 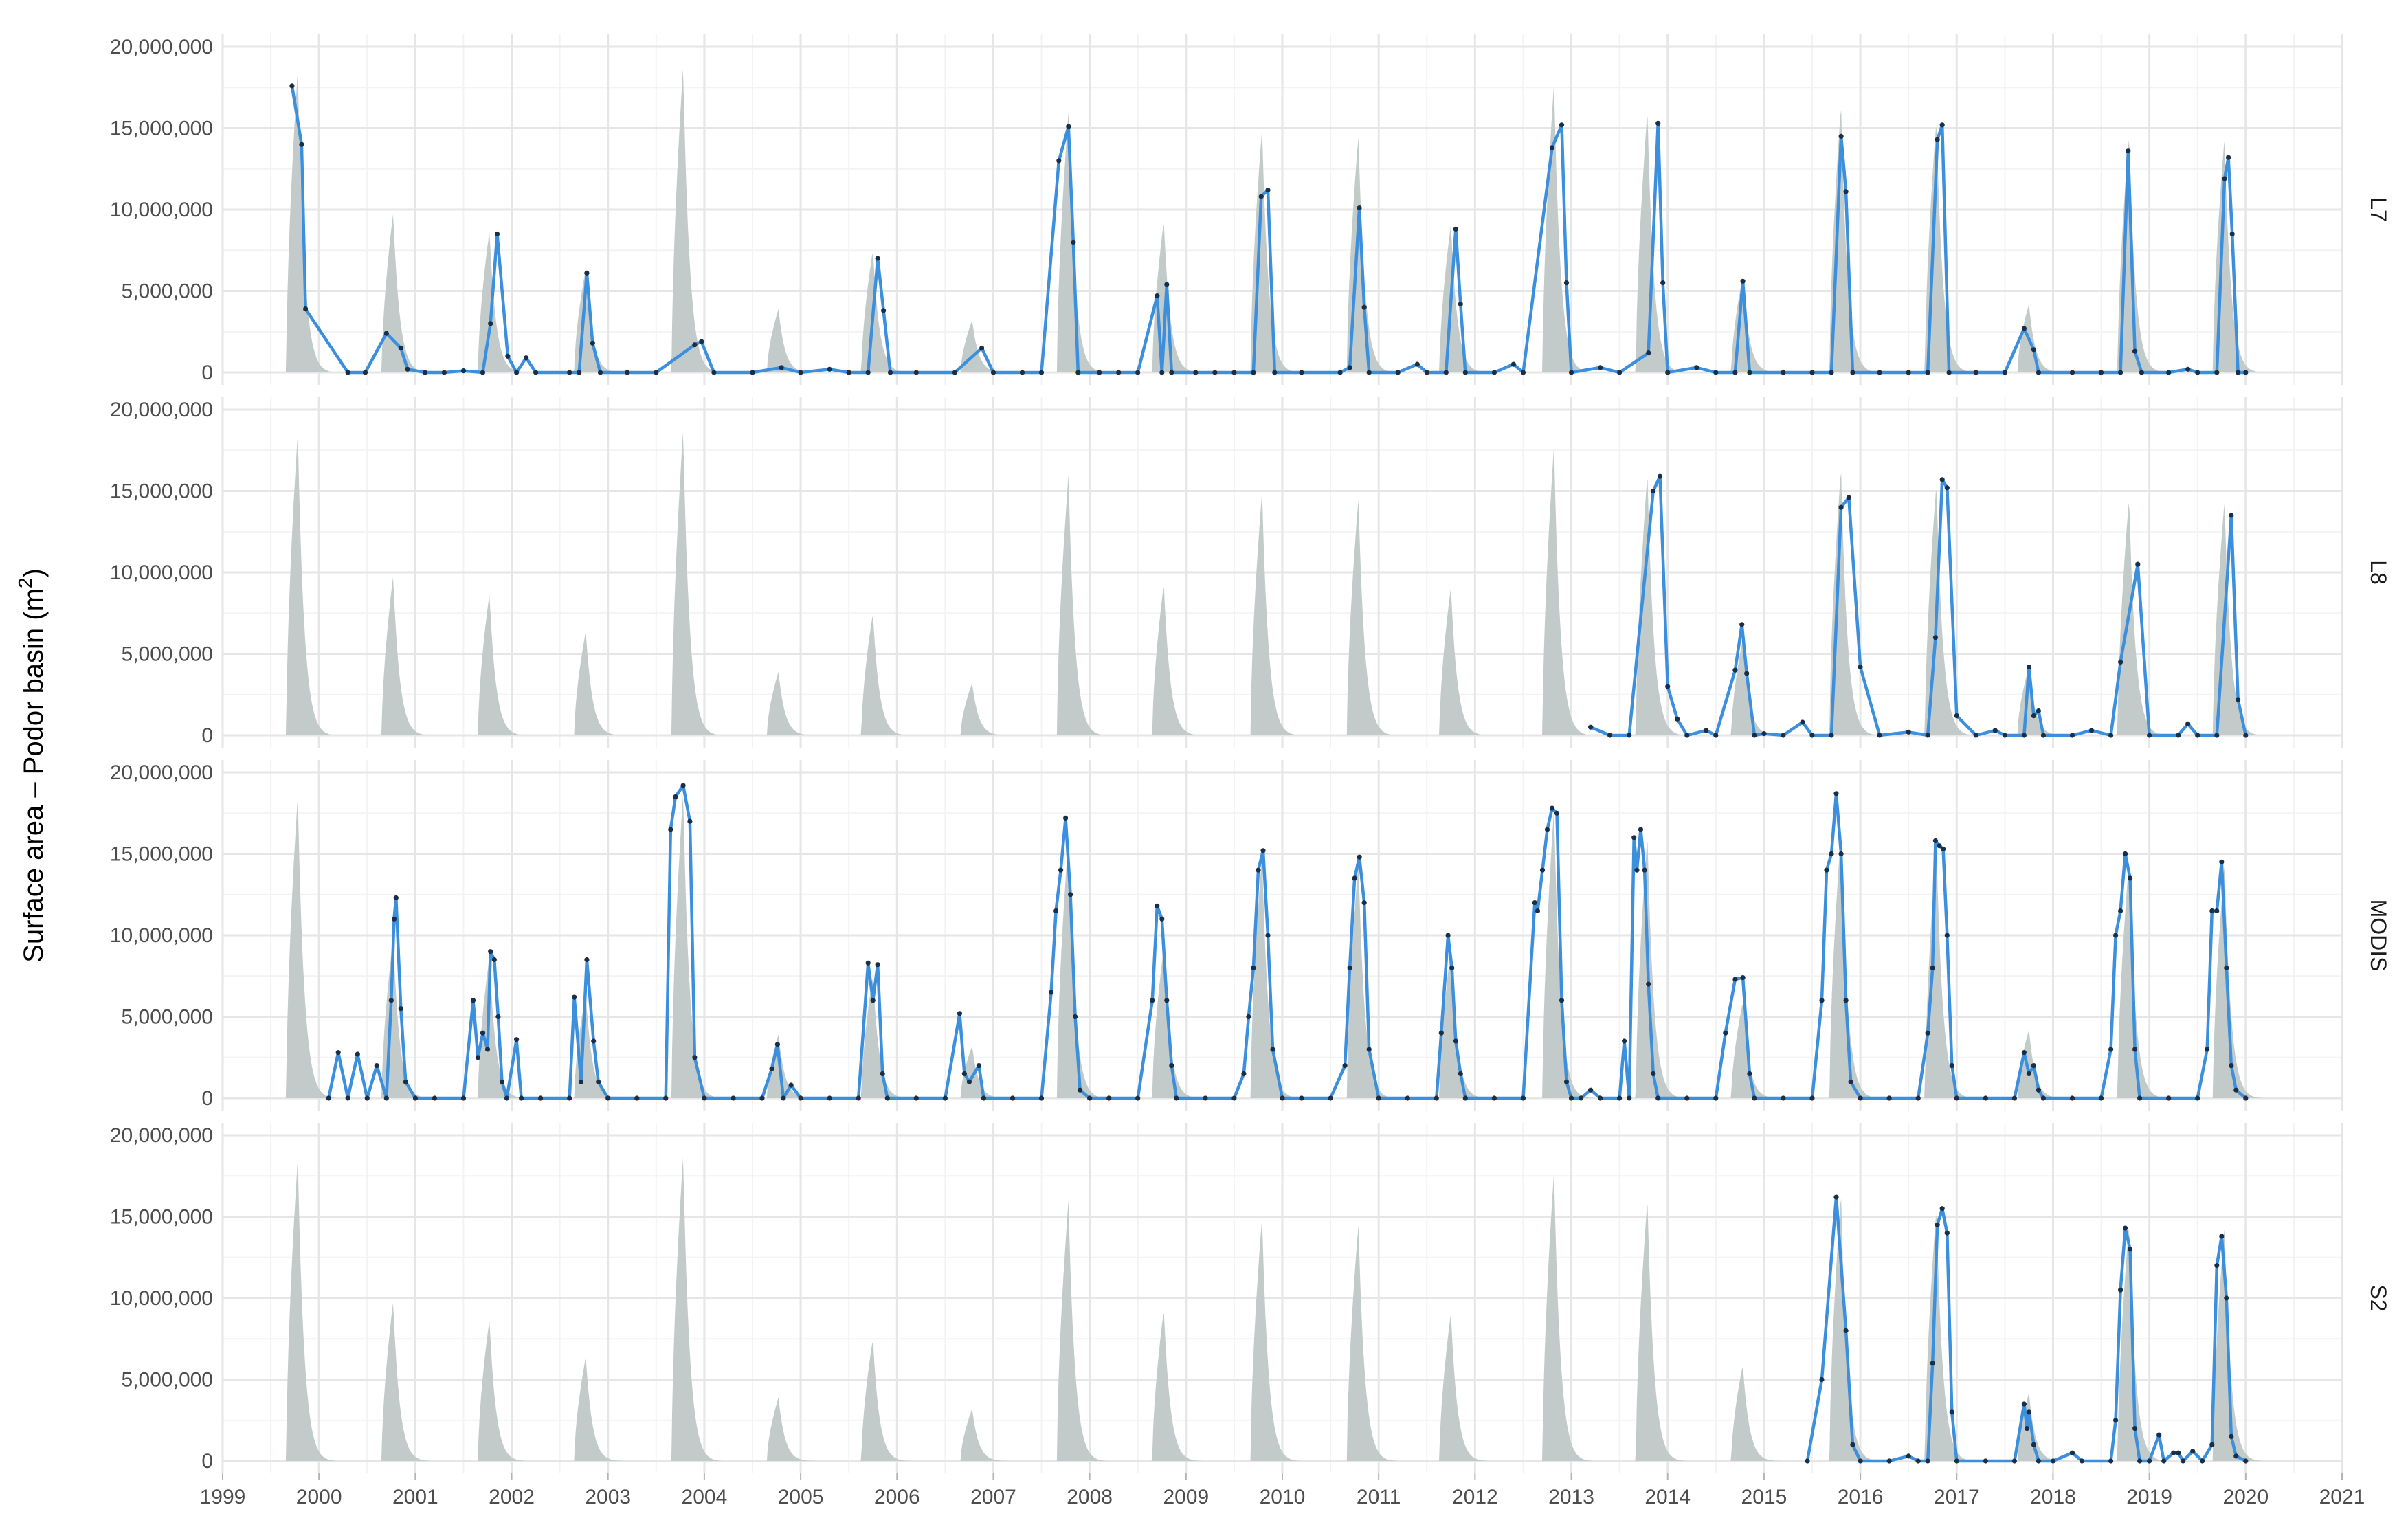 What do you see at coordinates (705, 1497) in the screenshot?
I see `x-tick-label: 2004` at bounding box center [705, 1497].